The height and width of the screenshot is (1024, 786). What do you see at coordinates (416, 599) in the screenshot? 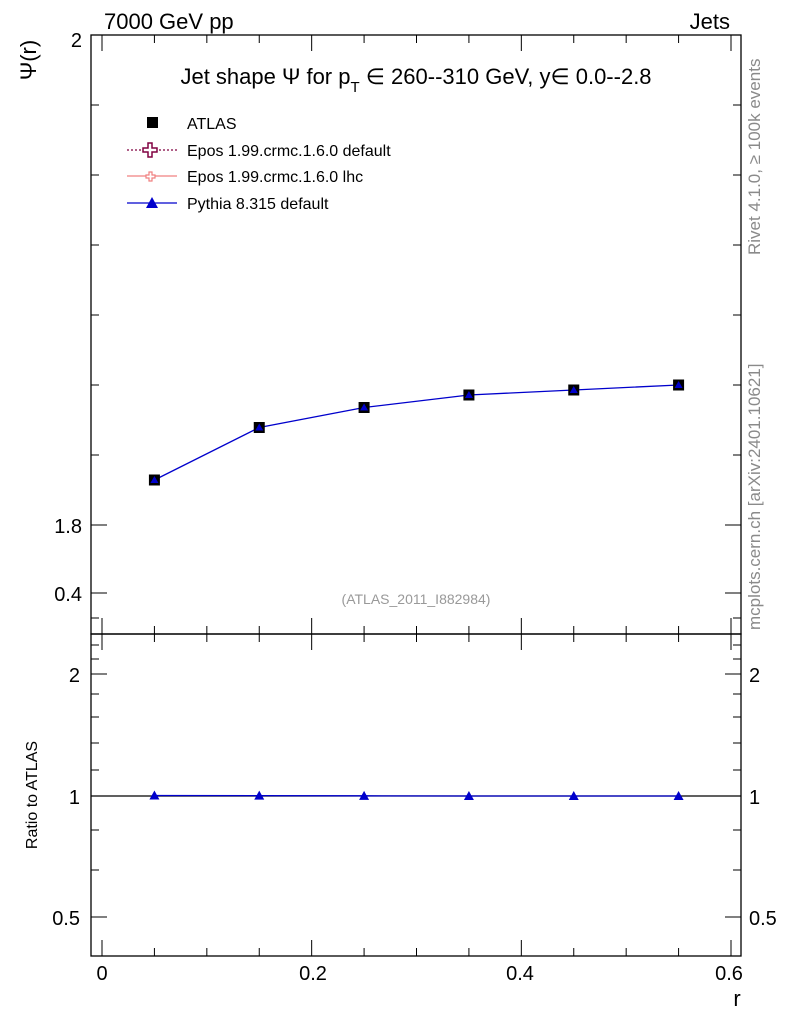
I see `analysis-id-label: (ATLAS_2011_I882984)` at bounding box center [416, 599].